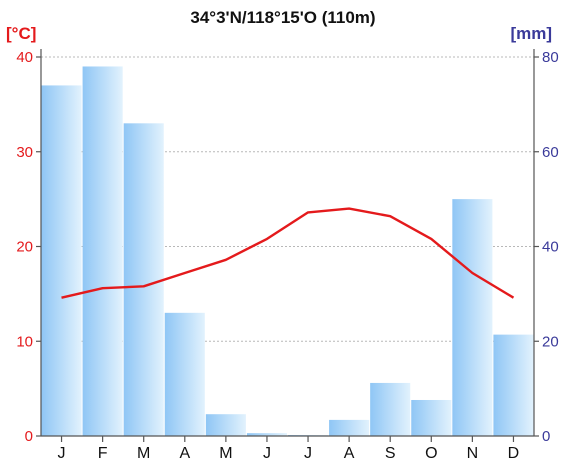 Image resolution: width=566 pixels, height=461 pixels. I want to click on left-tick-label-2: 20, so click(24, 247).